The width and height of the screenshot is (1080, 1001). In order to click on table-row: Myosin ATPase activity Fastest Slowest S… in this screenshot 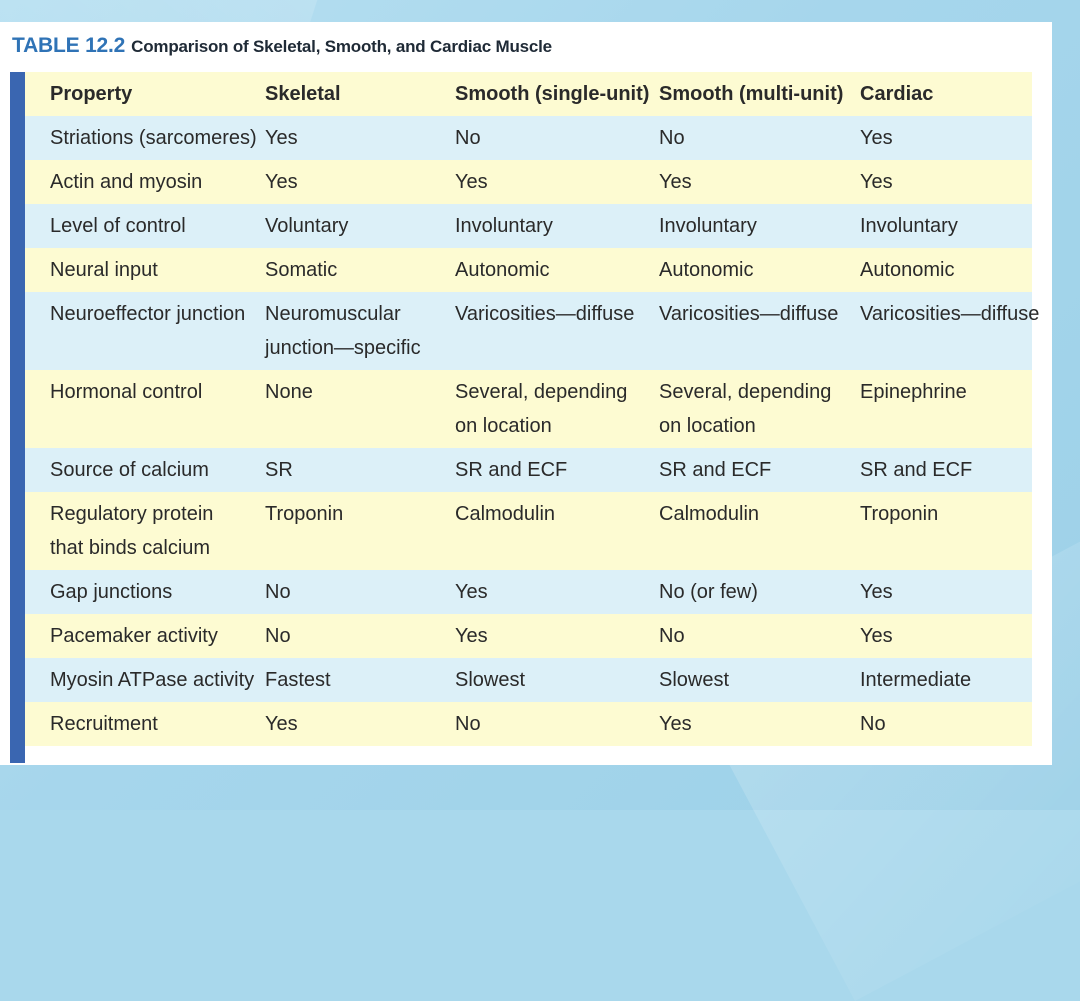, I will do `click(528, 680)`.